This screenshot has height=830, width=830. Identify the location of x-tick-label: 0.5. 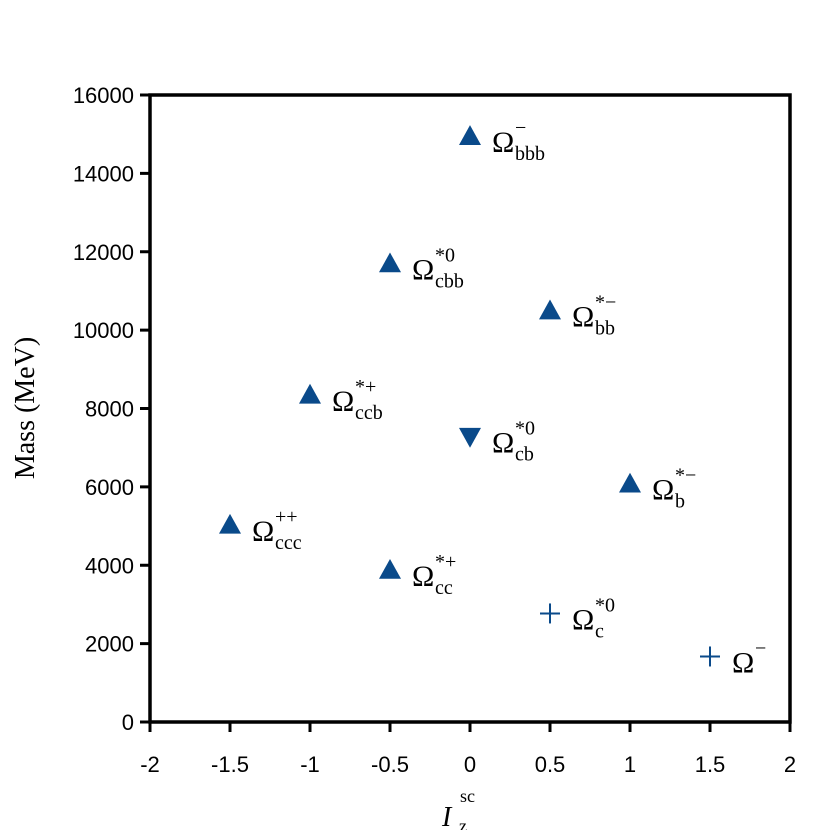
(550, 764).